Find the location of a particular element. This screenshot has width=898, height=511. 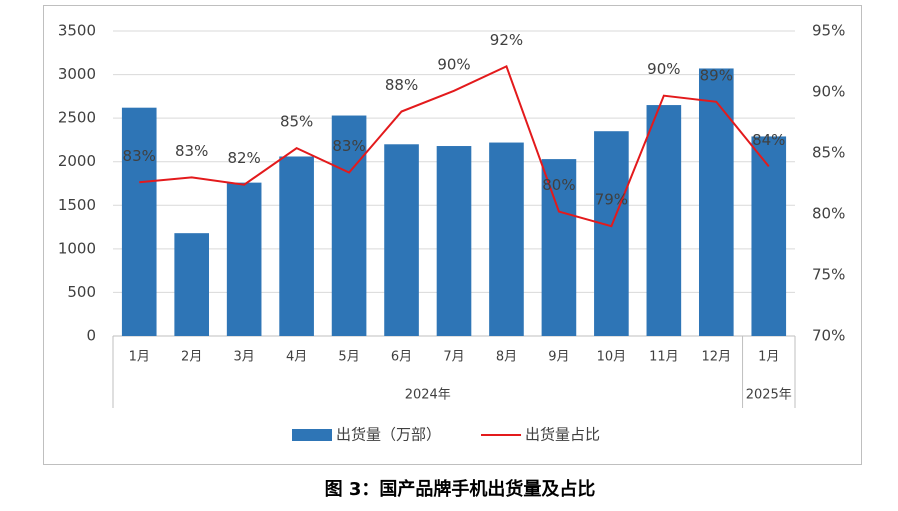

data-label: 84% is located at coordinates (768, 140).